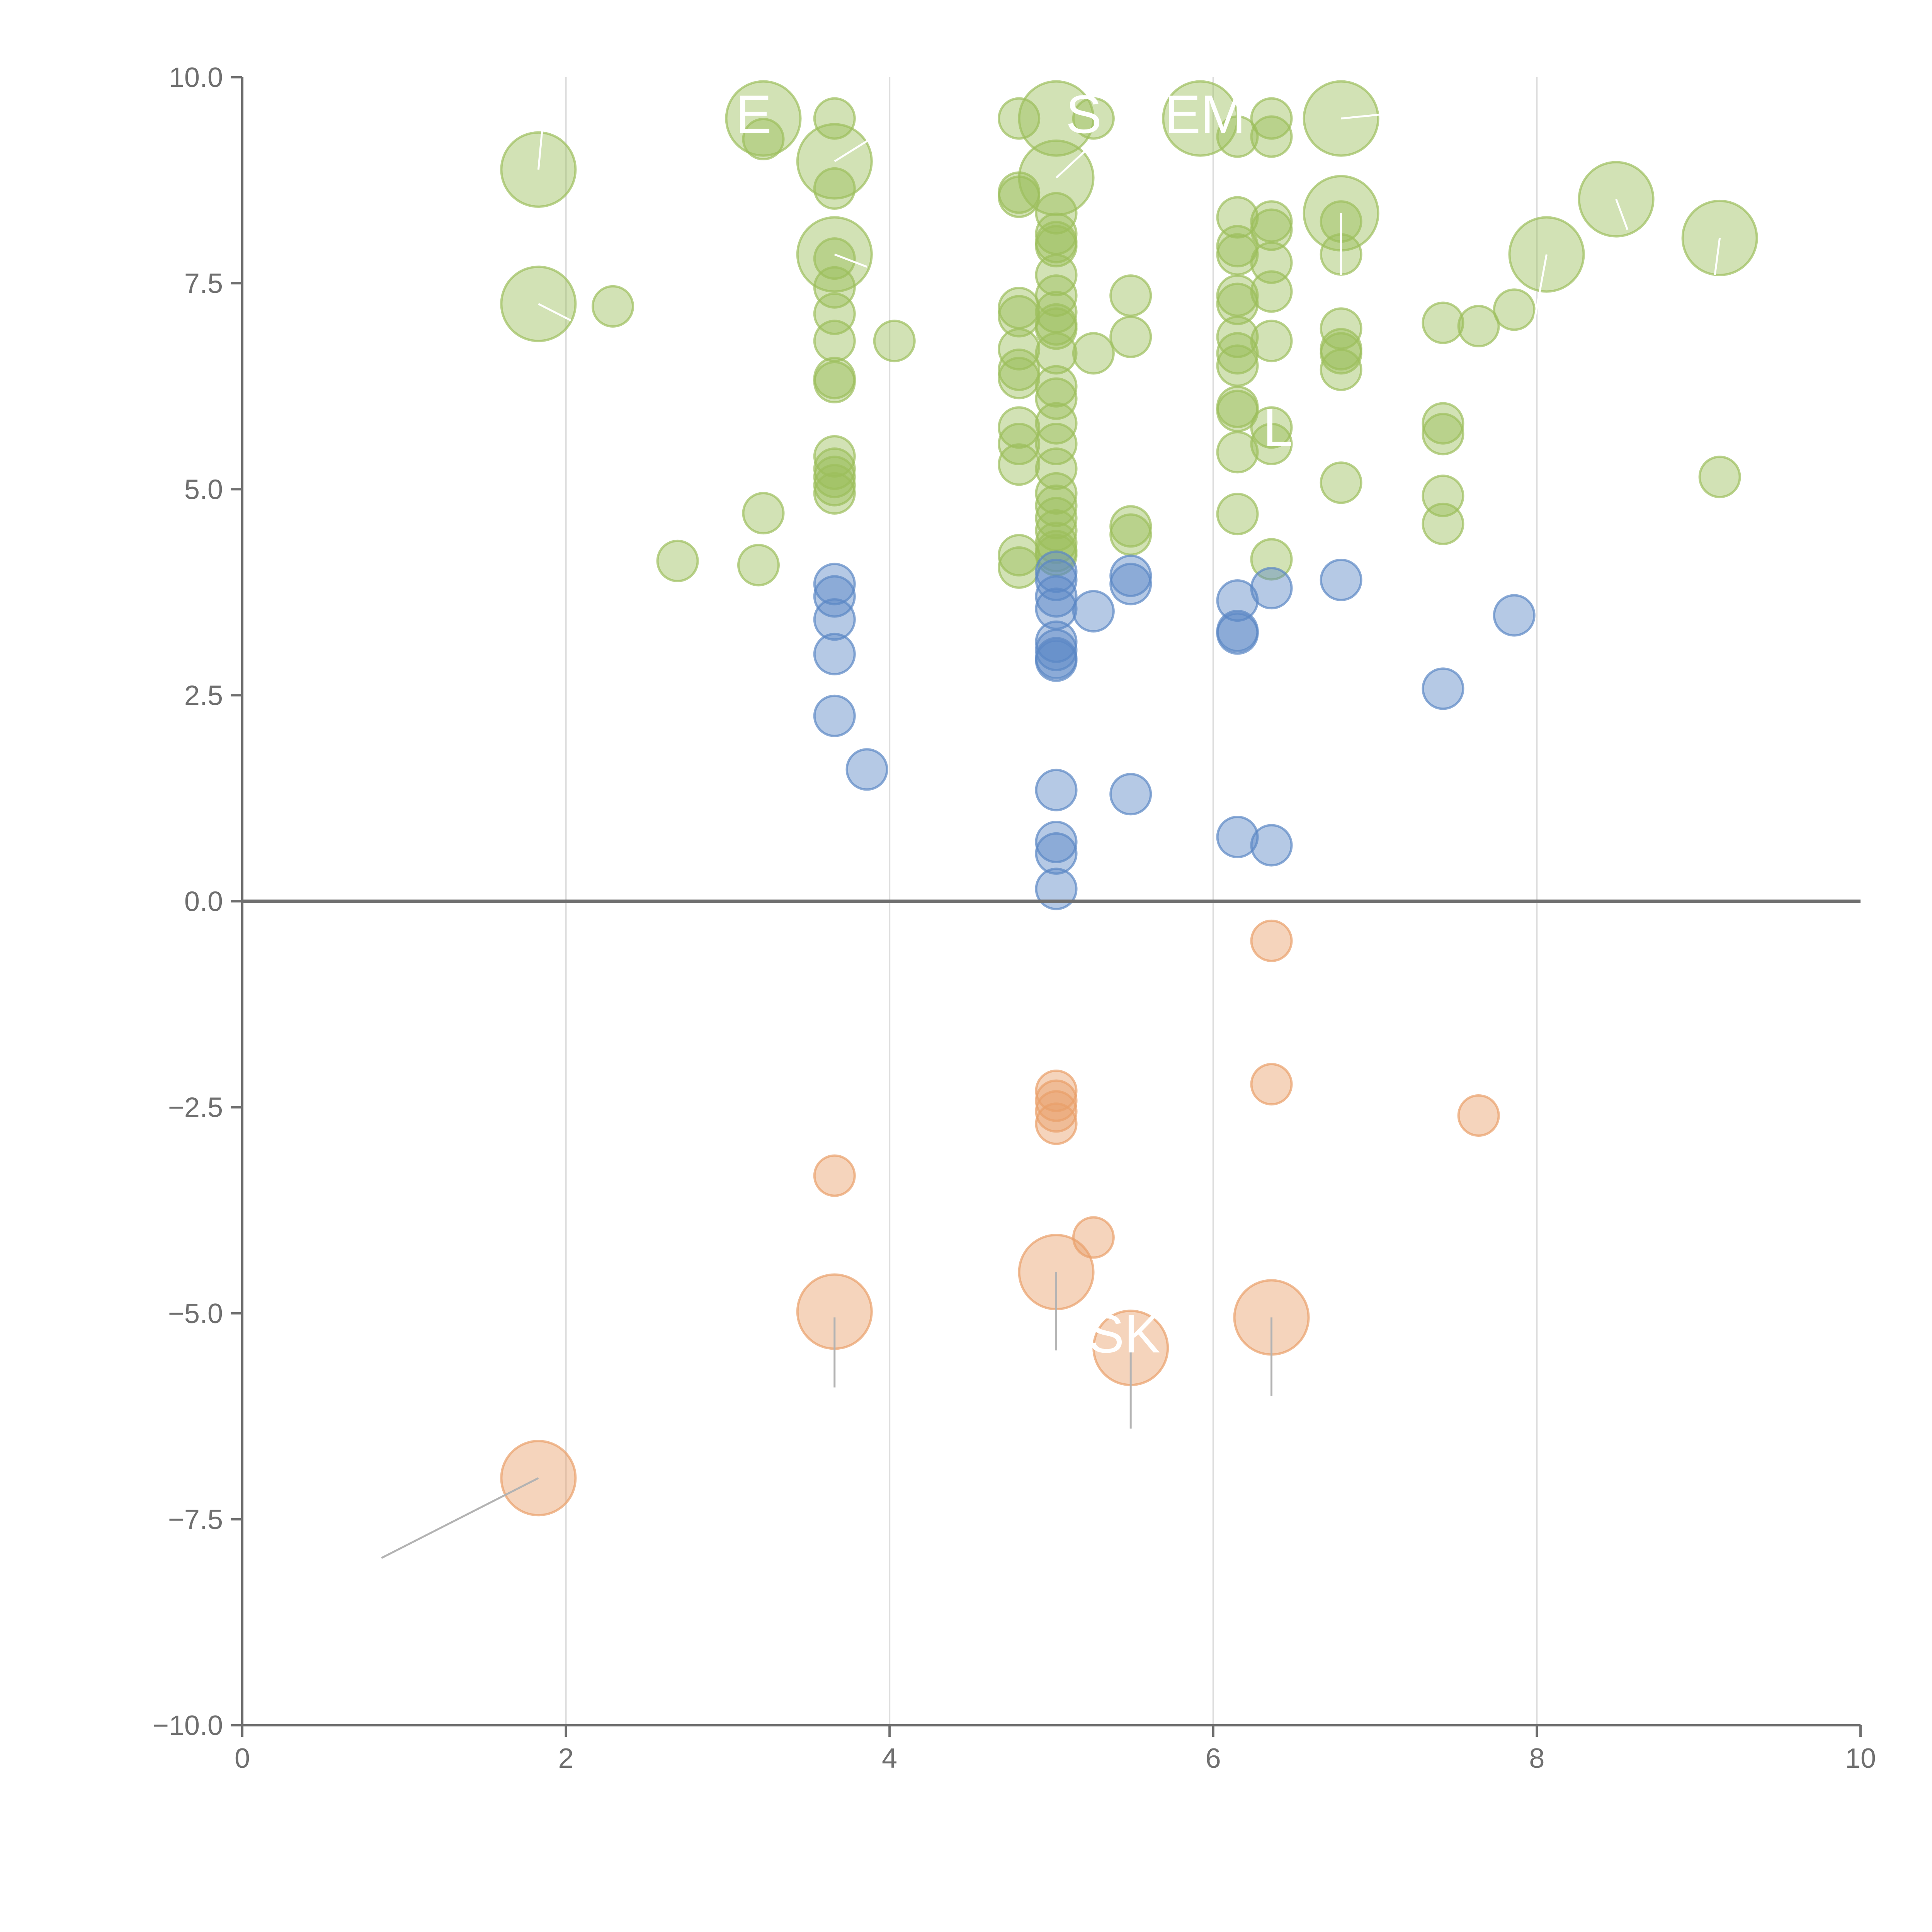  I want to click on bubble-label-0: E, so click(754, 114).